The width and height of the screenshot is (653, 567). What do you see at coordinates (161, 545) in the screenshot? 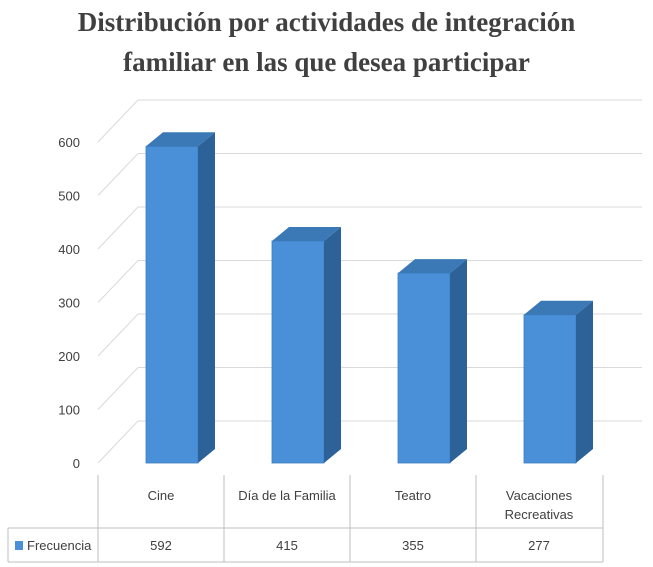
I see `data-value-label: 592` at bounding box center [161, 545].